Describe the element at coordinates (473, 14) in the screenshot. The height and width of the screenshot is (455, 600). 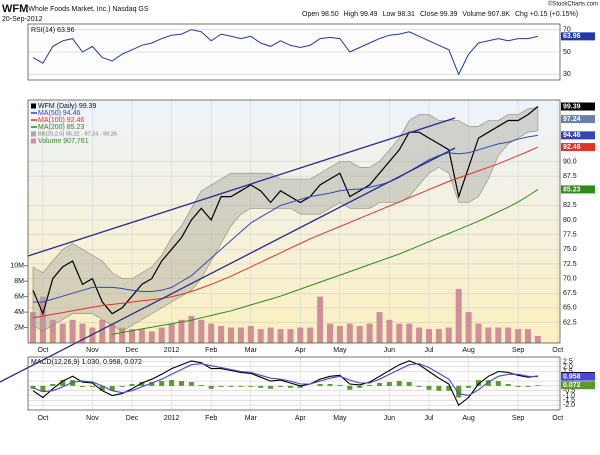
I see `quote-label: Volume` at that location.